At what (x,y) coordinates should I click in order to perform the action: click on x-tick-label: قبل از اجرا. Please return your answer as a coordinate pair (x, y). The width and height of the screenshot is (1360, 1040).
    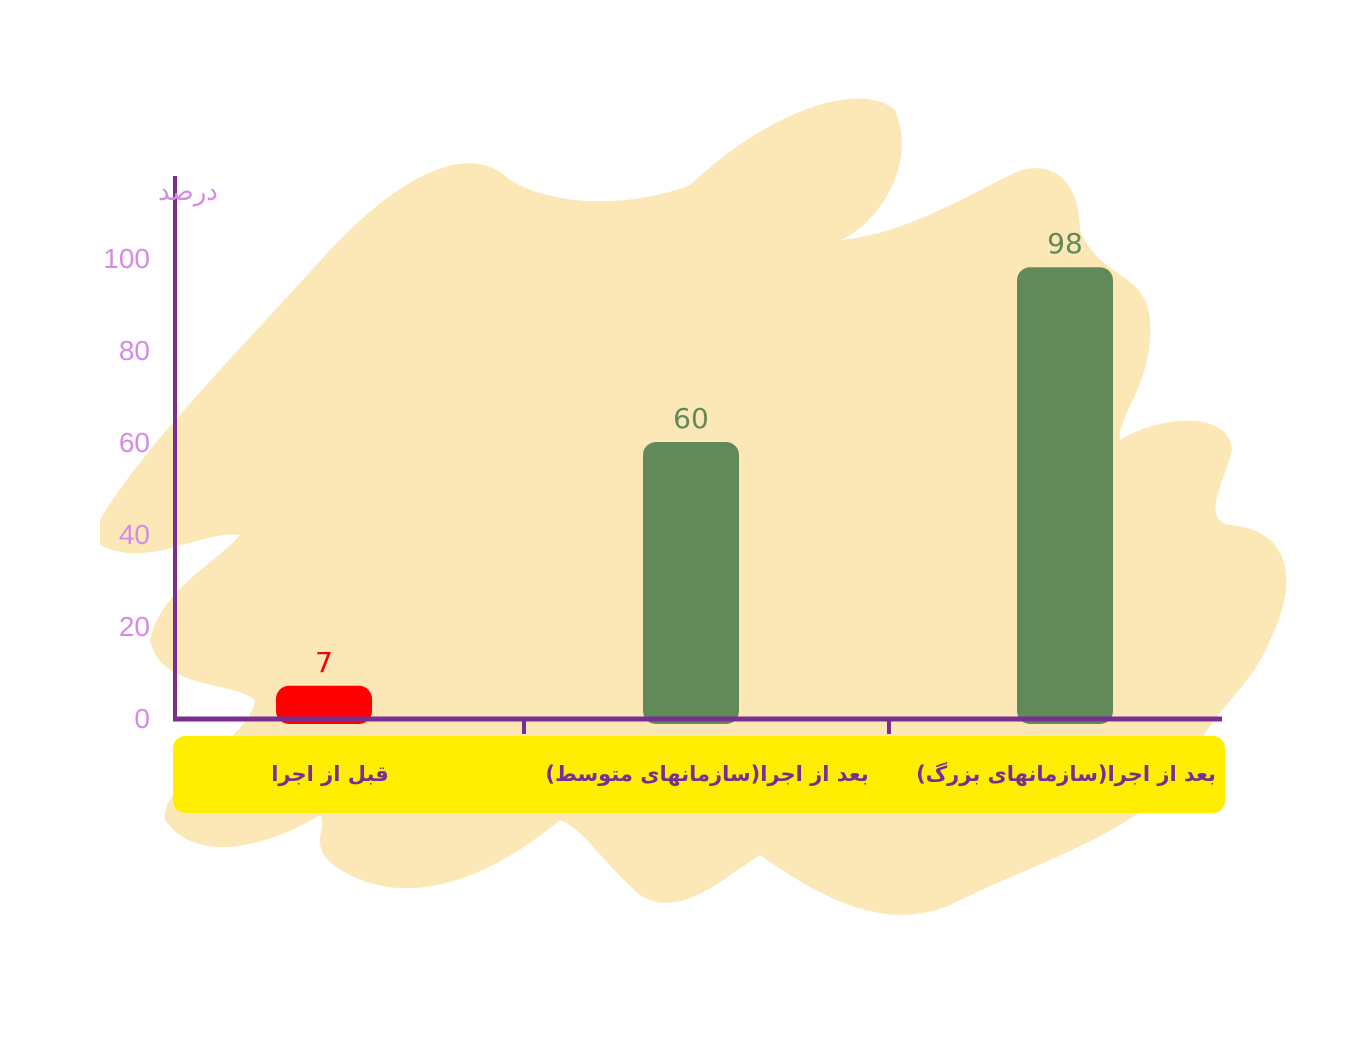
    Looking at the image, I should click on (330, 774).